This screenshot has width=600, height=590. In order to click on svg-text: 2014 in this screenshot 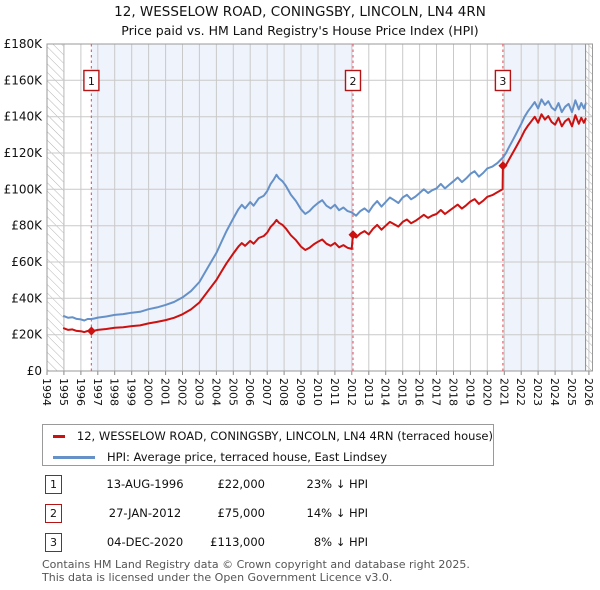, I will do `click(385, 392)`.